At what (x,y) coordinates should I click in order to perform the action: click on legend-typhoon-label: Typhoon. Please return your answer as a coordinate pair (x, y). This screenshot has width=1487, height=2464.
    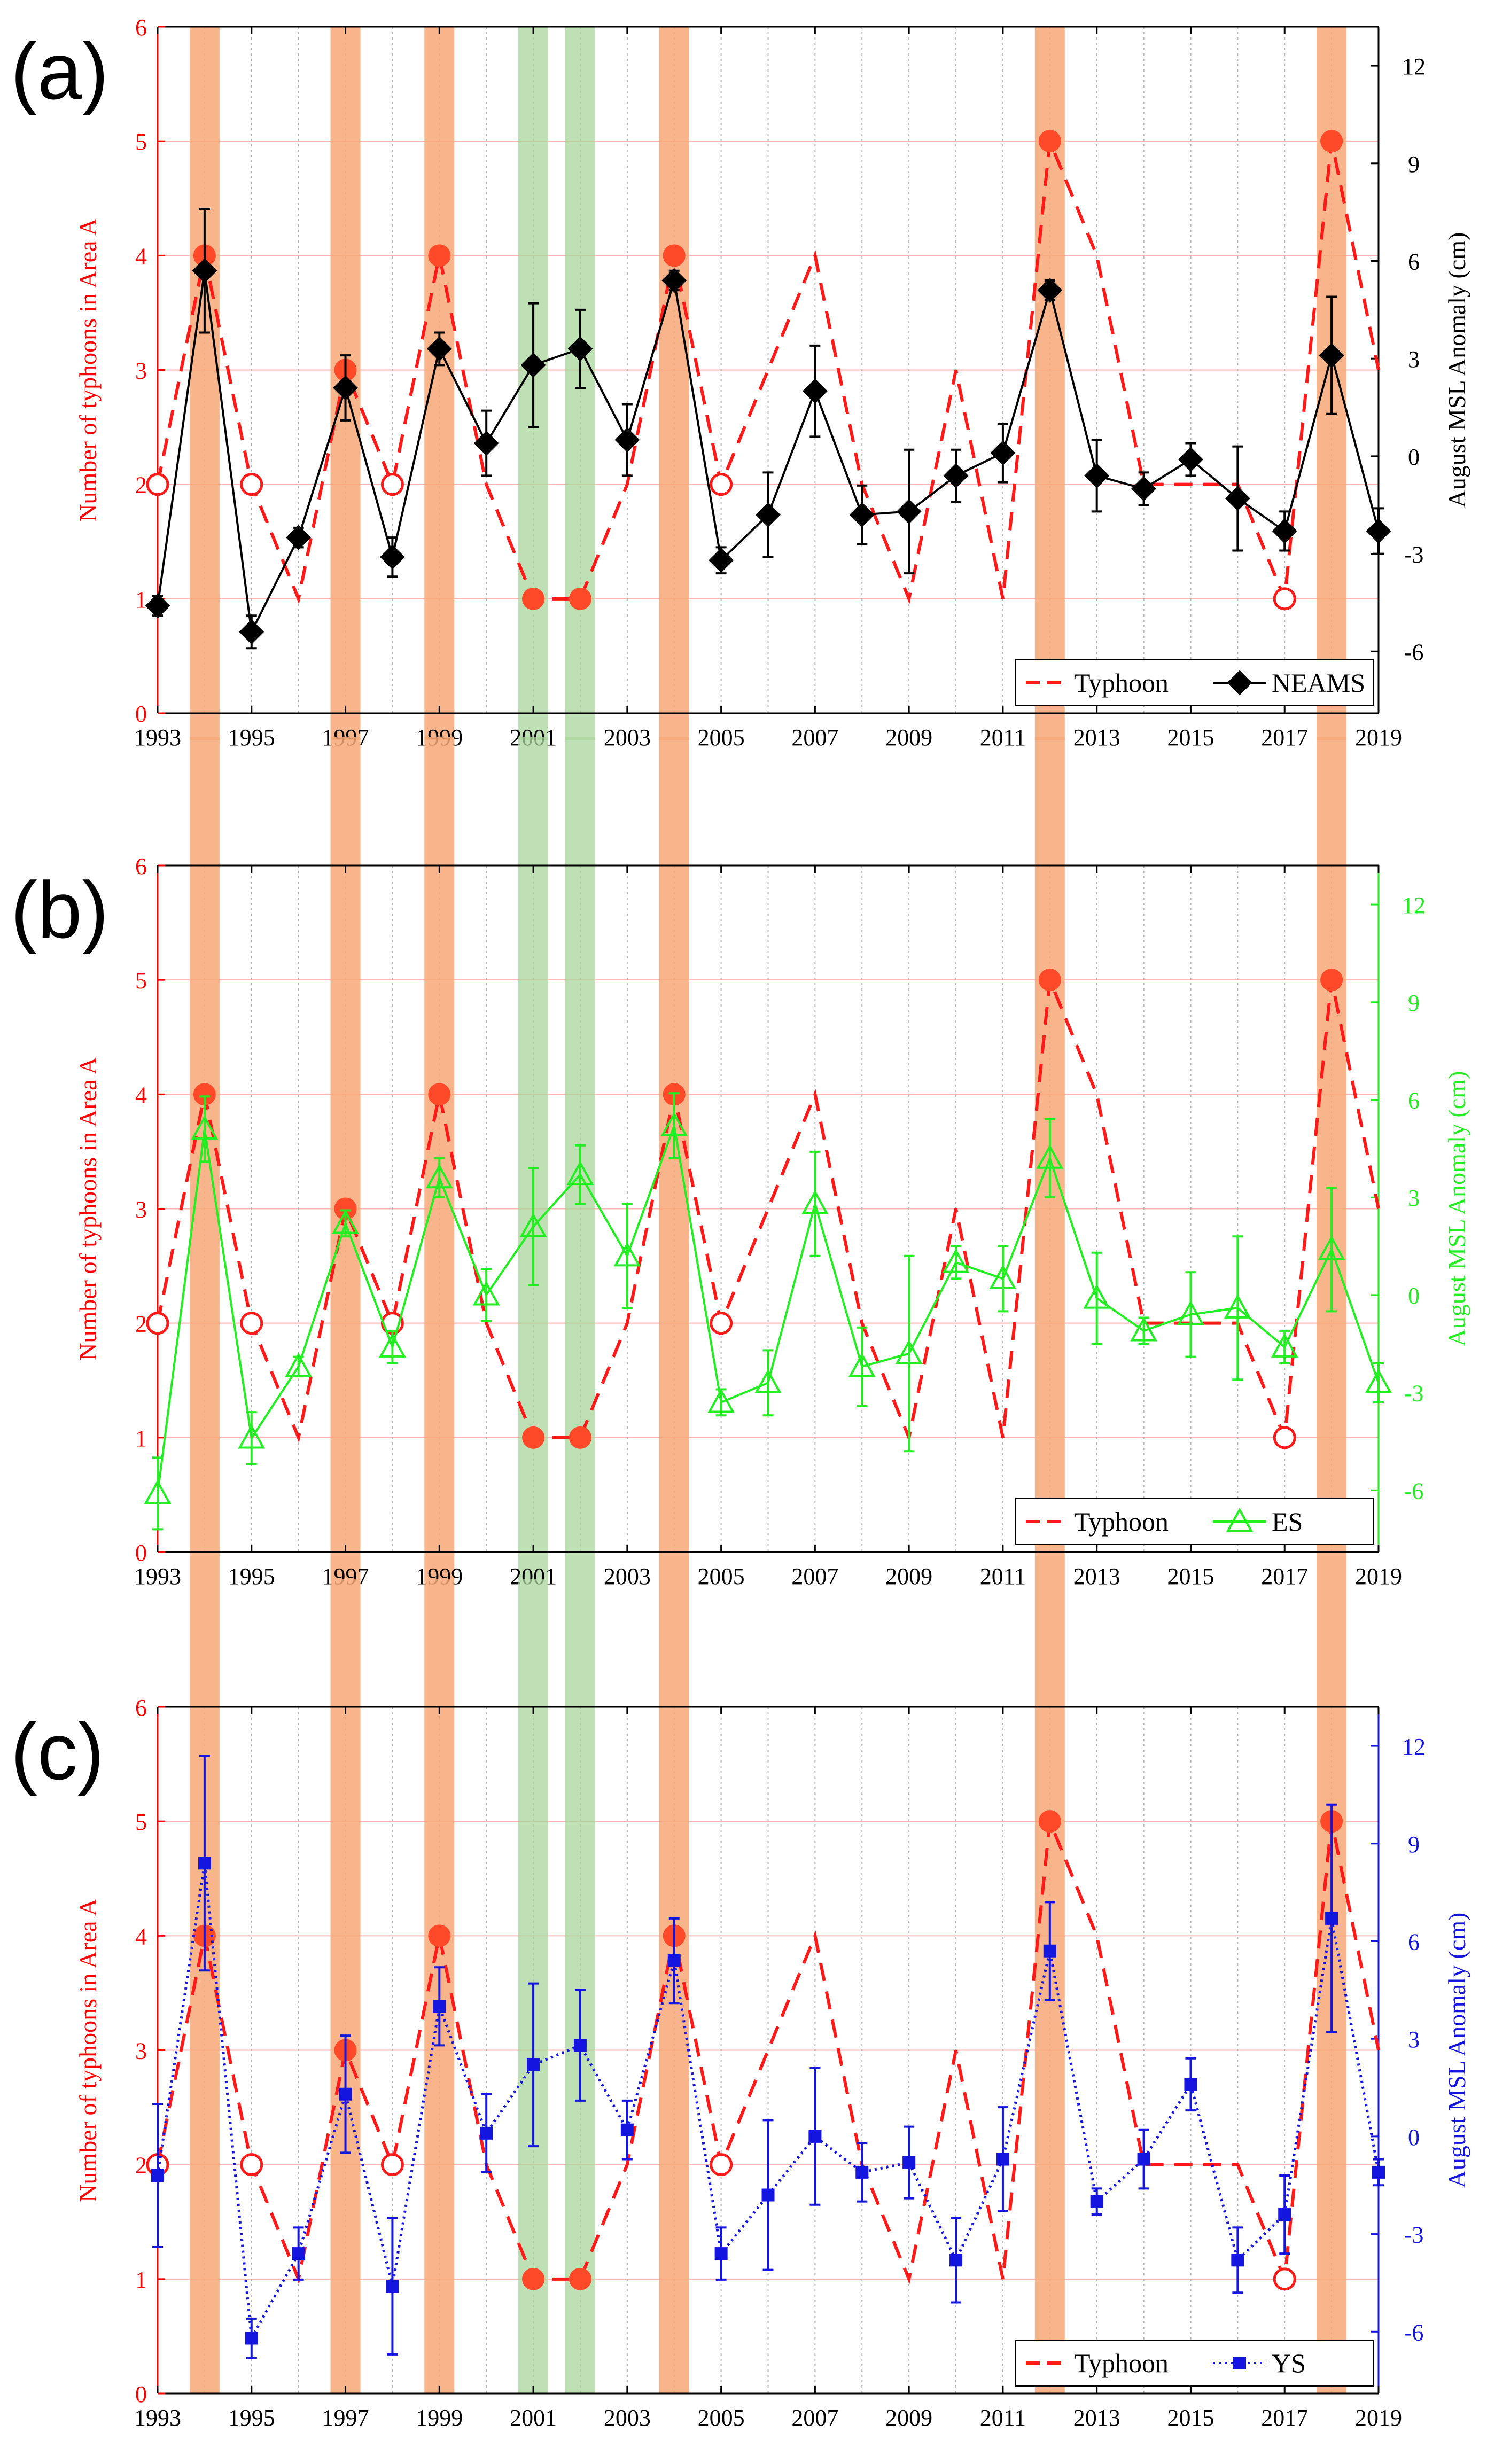
    Looking at the image, I should click on (1121, 683).